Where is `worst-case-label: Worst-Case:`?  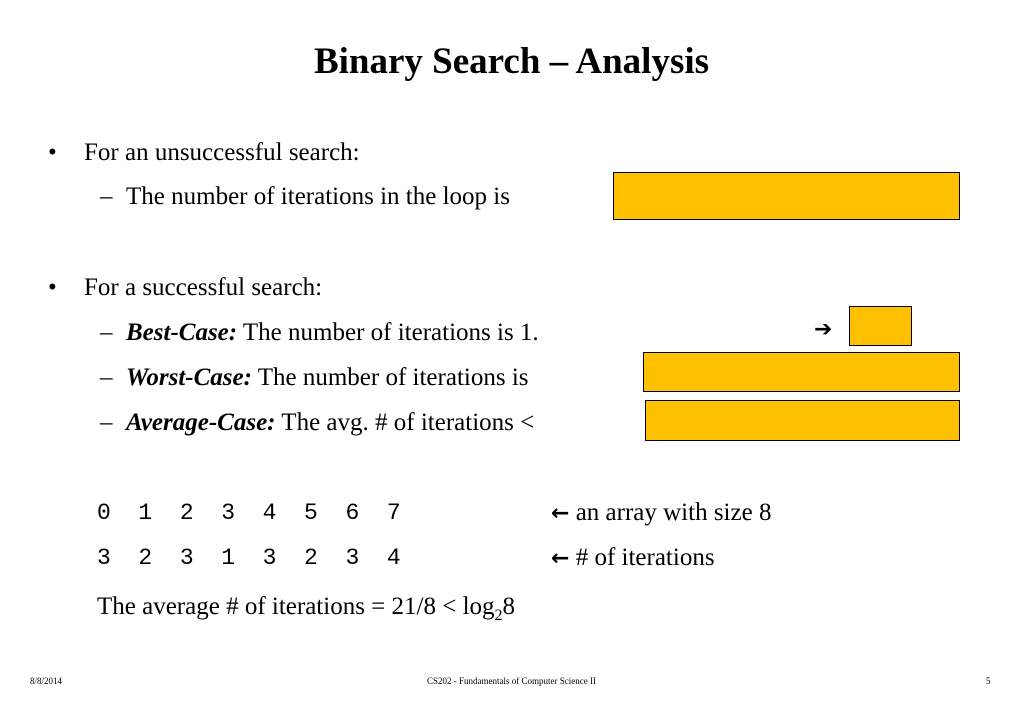
worst-case-label: Worst-Case: is located at coordinates (189, 377).